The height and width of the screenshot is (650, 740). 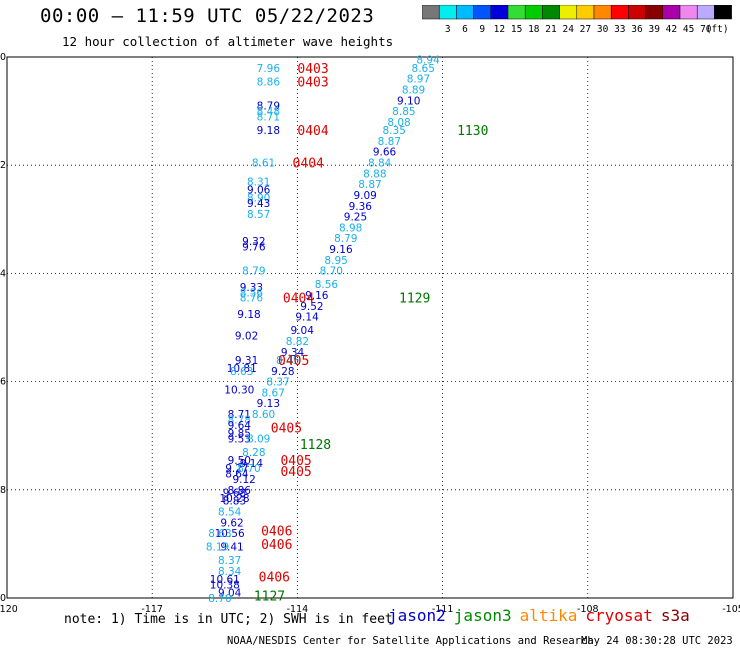 What do you see at coordinates (355, 218) in the screenshot?
I see `swh-value: 9.25` at bounding box center [355, 218].